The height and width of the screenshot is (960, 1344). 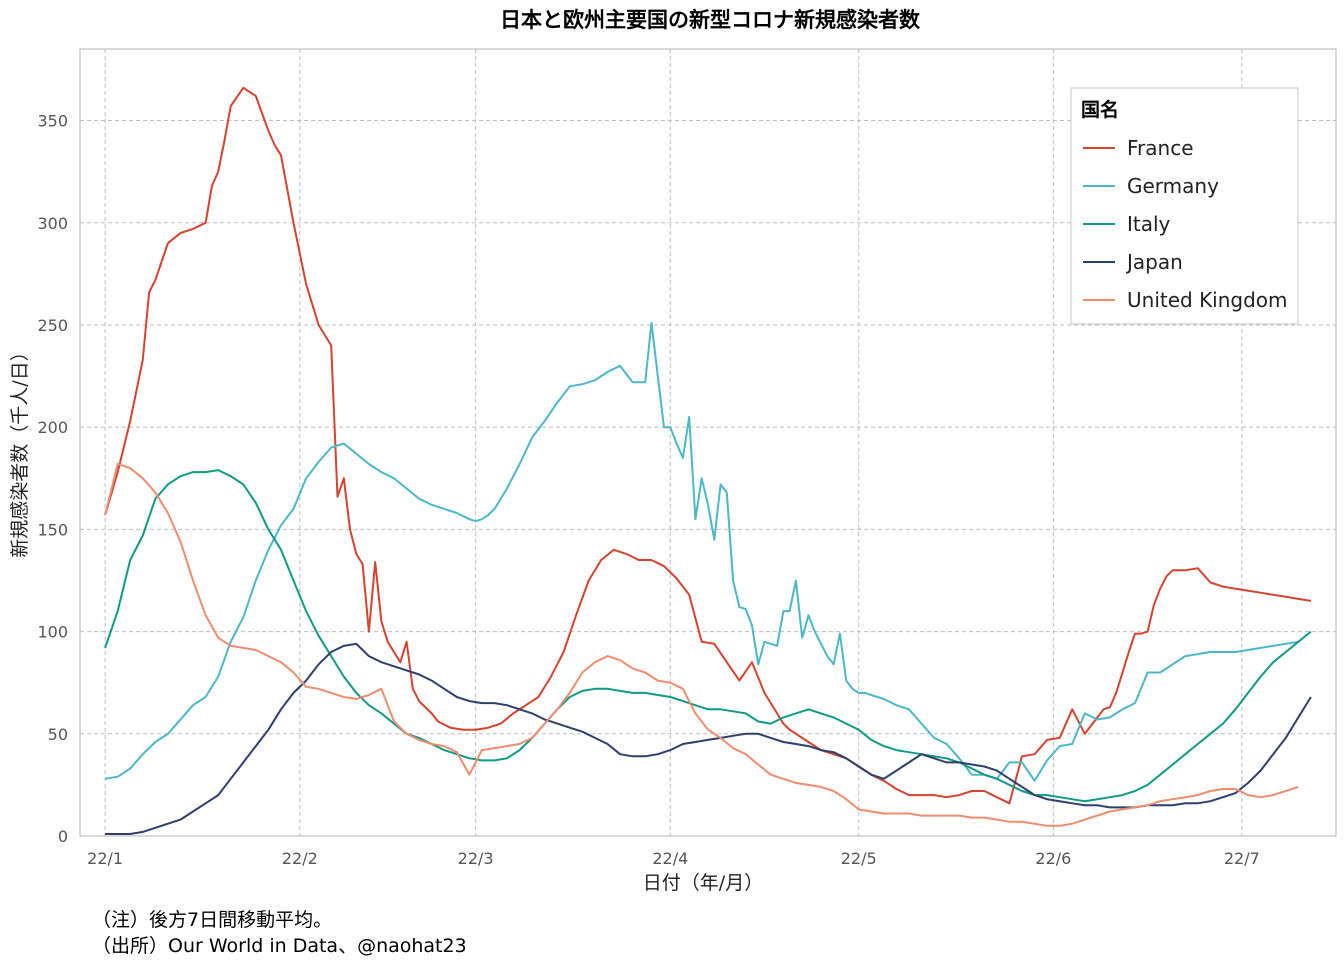 What do you see at coordinates (105, 858) in the screenshot?
I see `x-tick-label: 22/1` at bounding box center [105, 858].